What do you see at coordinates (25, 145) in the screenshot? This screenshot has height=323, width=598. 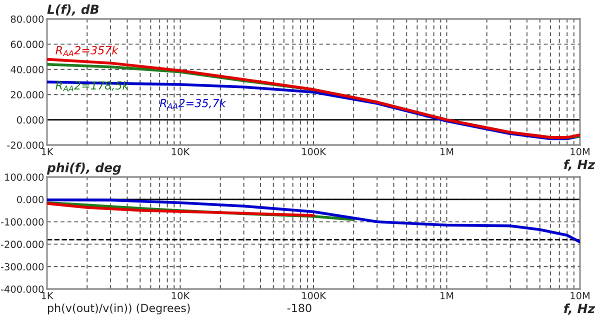 I see `y-tick-label: -20.000` at bounding box center [25, 145].